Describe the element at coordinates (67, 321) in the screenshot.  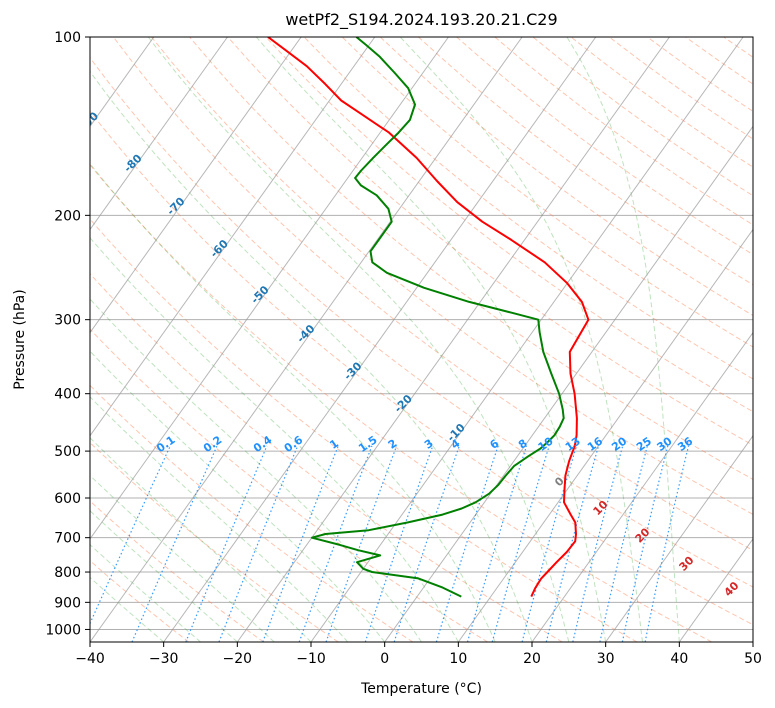
I see `y-tick-label: 300` at that location.